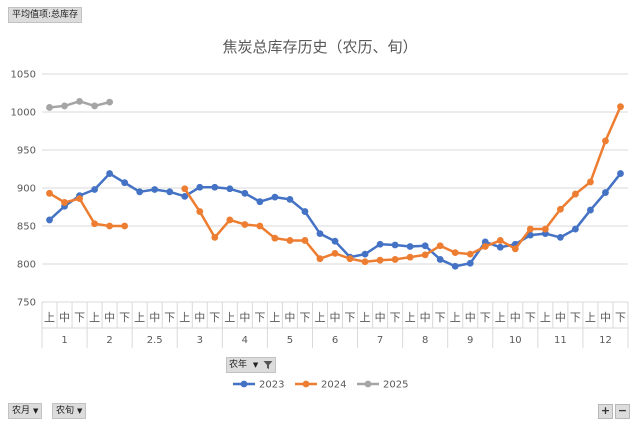  Describe the element at coordinates (605, 411) in the screenshot. I see `zoom-in-button: +` at that location.